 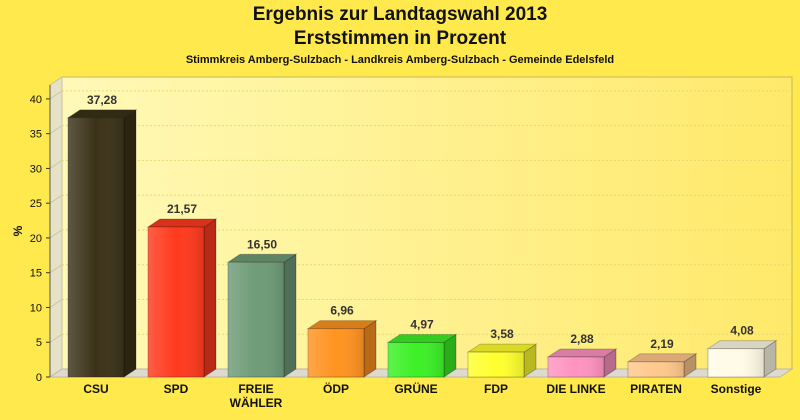 I want to click on y-tick-label: 35, so click(x=36, y=135).